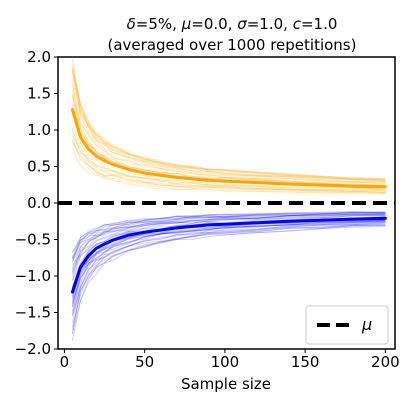 This screenshot has width=407, height=407. What do you see at coordinates (33, 313) in the screenshot?
I see `y-tick-label: −1.5` at bounding box center [33, 313].